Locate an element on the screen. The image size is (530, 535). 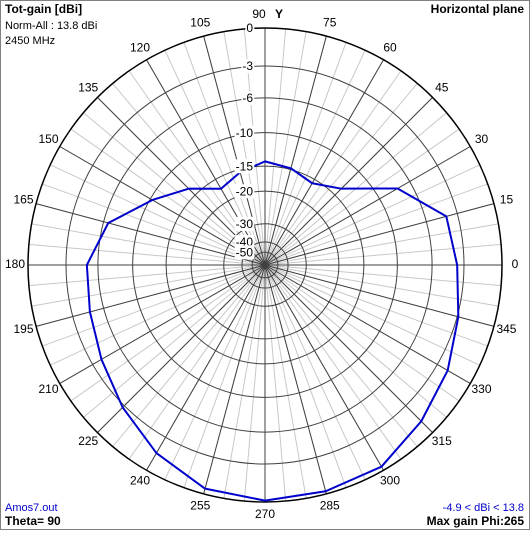
ring-label: -20 is located at coordinates (245, 191).